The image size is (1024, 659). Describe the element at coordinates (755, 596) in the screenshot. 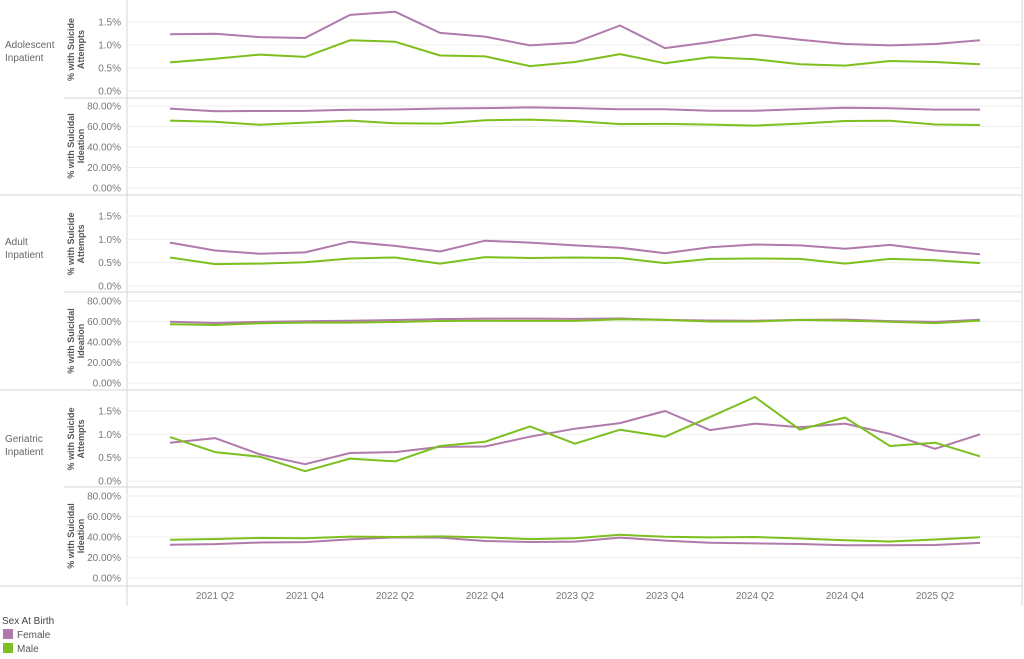

I see `x-tick-label: 2024 Q2` at that location.